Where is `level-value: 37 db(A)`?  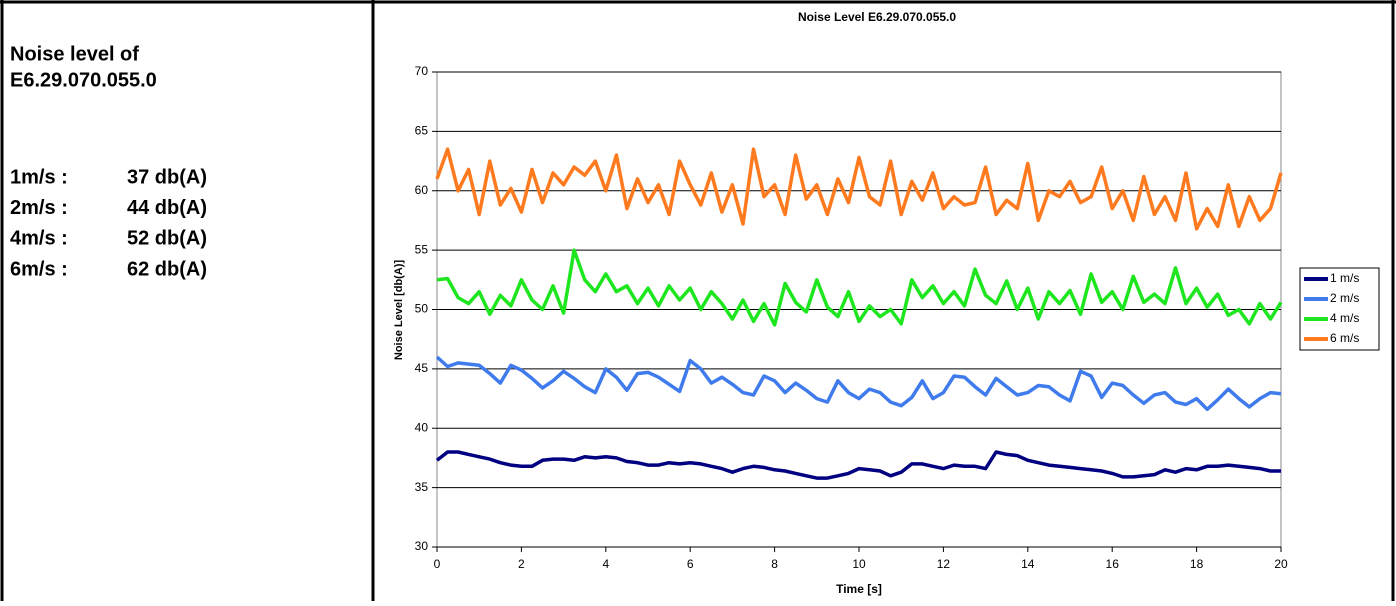
level-value: 37 db(A) is located at coordinates (167, 177).